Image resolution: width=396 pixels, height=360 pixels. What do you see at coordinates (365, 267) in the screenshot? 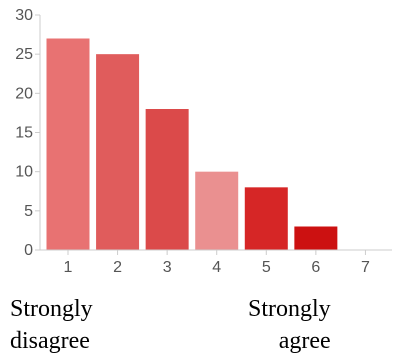
I see `x-tick-label: 7` at bounding box center [365, 267].